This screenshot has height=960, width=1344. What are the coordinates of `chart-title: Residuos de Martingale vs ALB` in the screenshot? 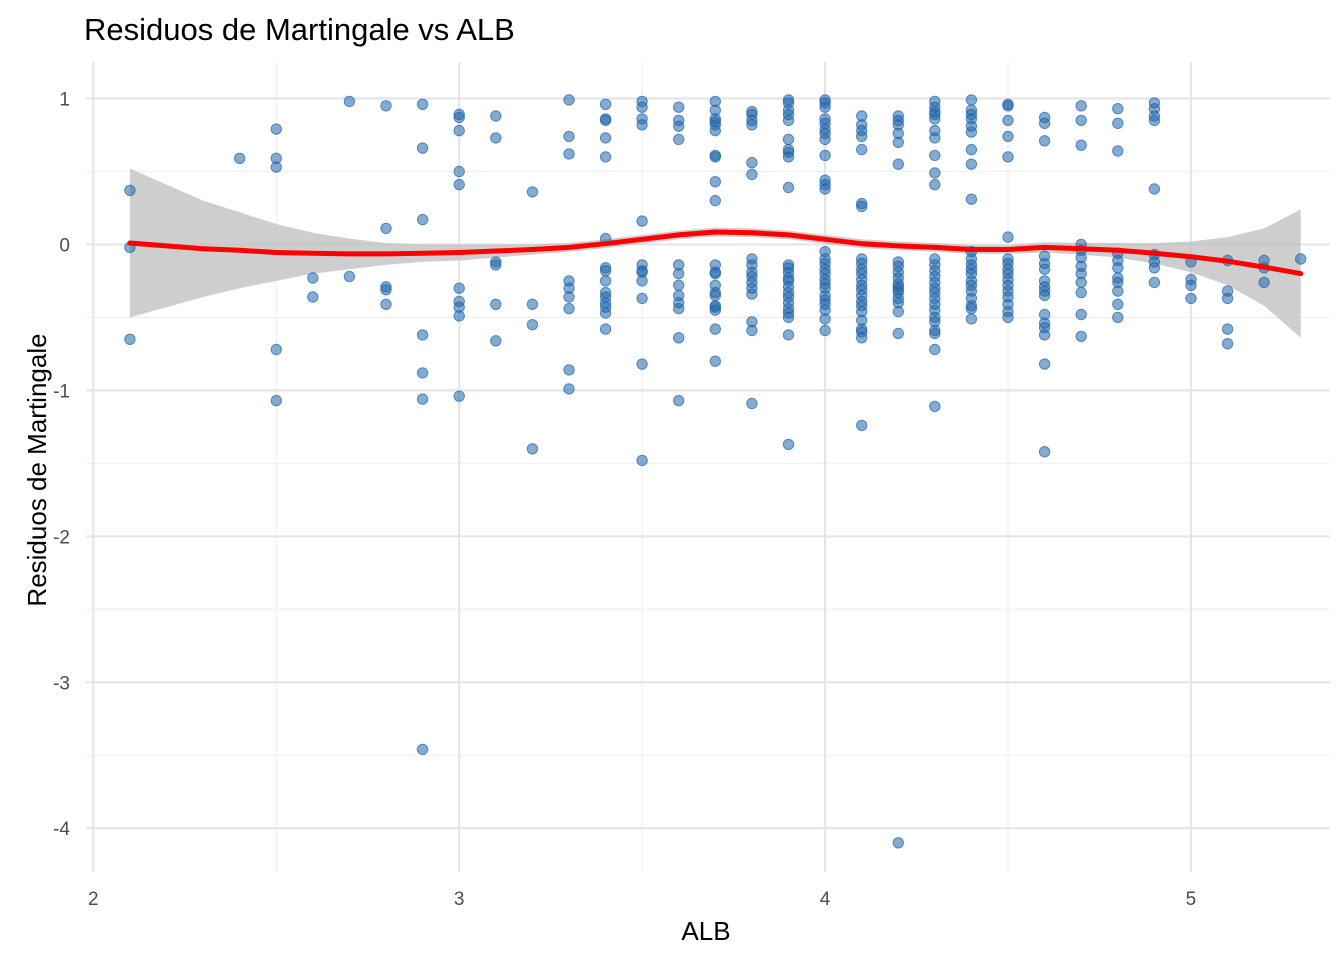 It's located at (299, 29).